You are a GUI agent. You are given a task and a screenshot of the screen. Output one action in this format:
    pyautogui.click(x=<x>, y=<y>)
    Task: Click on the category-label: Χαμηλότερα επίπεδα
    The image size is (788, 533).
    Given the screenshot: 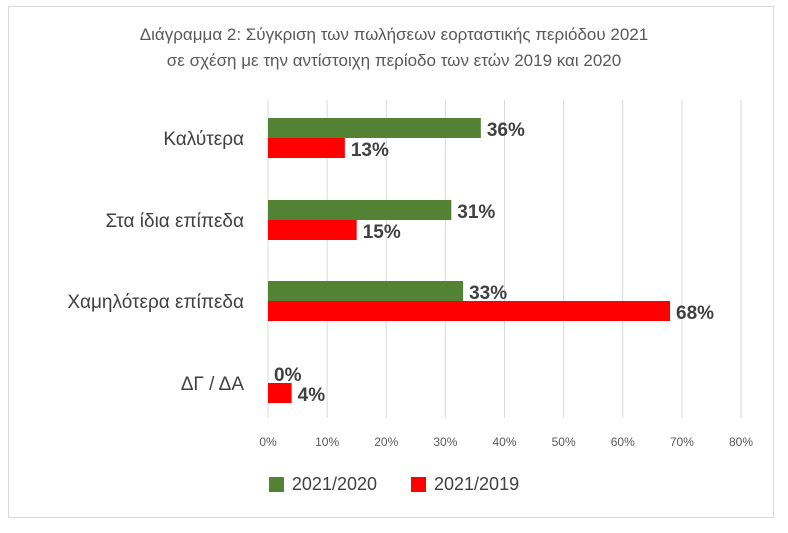 What is the action you would take?
    pyautogui.click(x=155, y=302)
    